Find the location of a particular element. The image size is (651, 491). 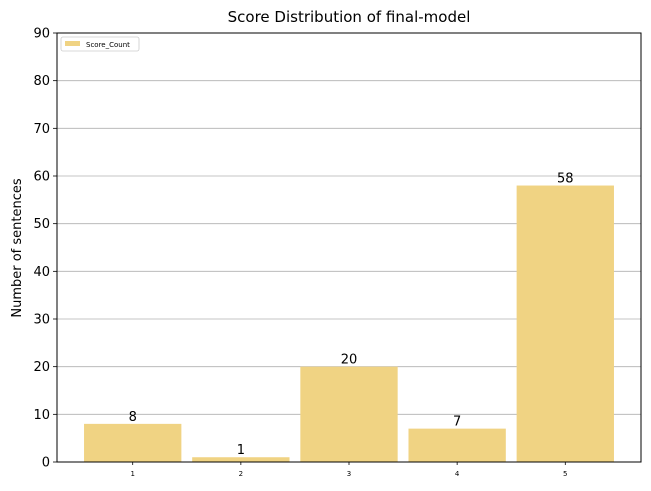

chart-title: Score Distribution of final-model is located at coordinates (349, 17).